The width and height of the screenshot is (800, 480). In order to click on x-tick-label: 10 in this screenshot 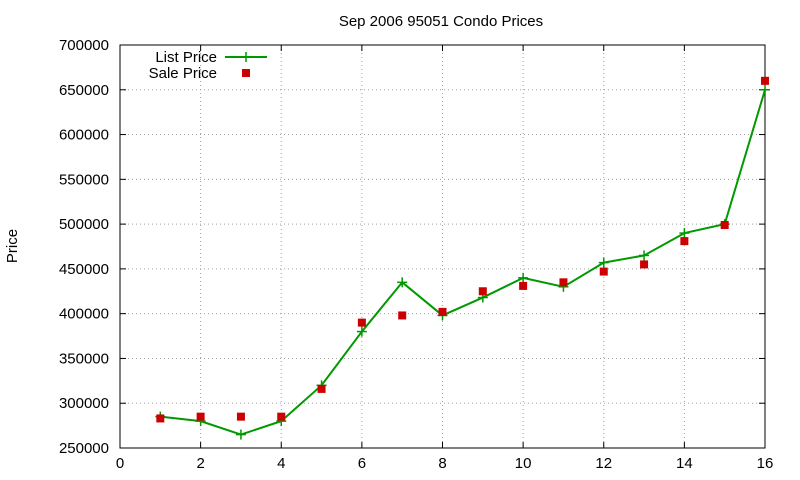, I will do `click(523, 463)`.